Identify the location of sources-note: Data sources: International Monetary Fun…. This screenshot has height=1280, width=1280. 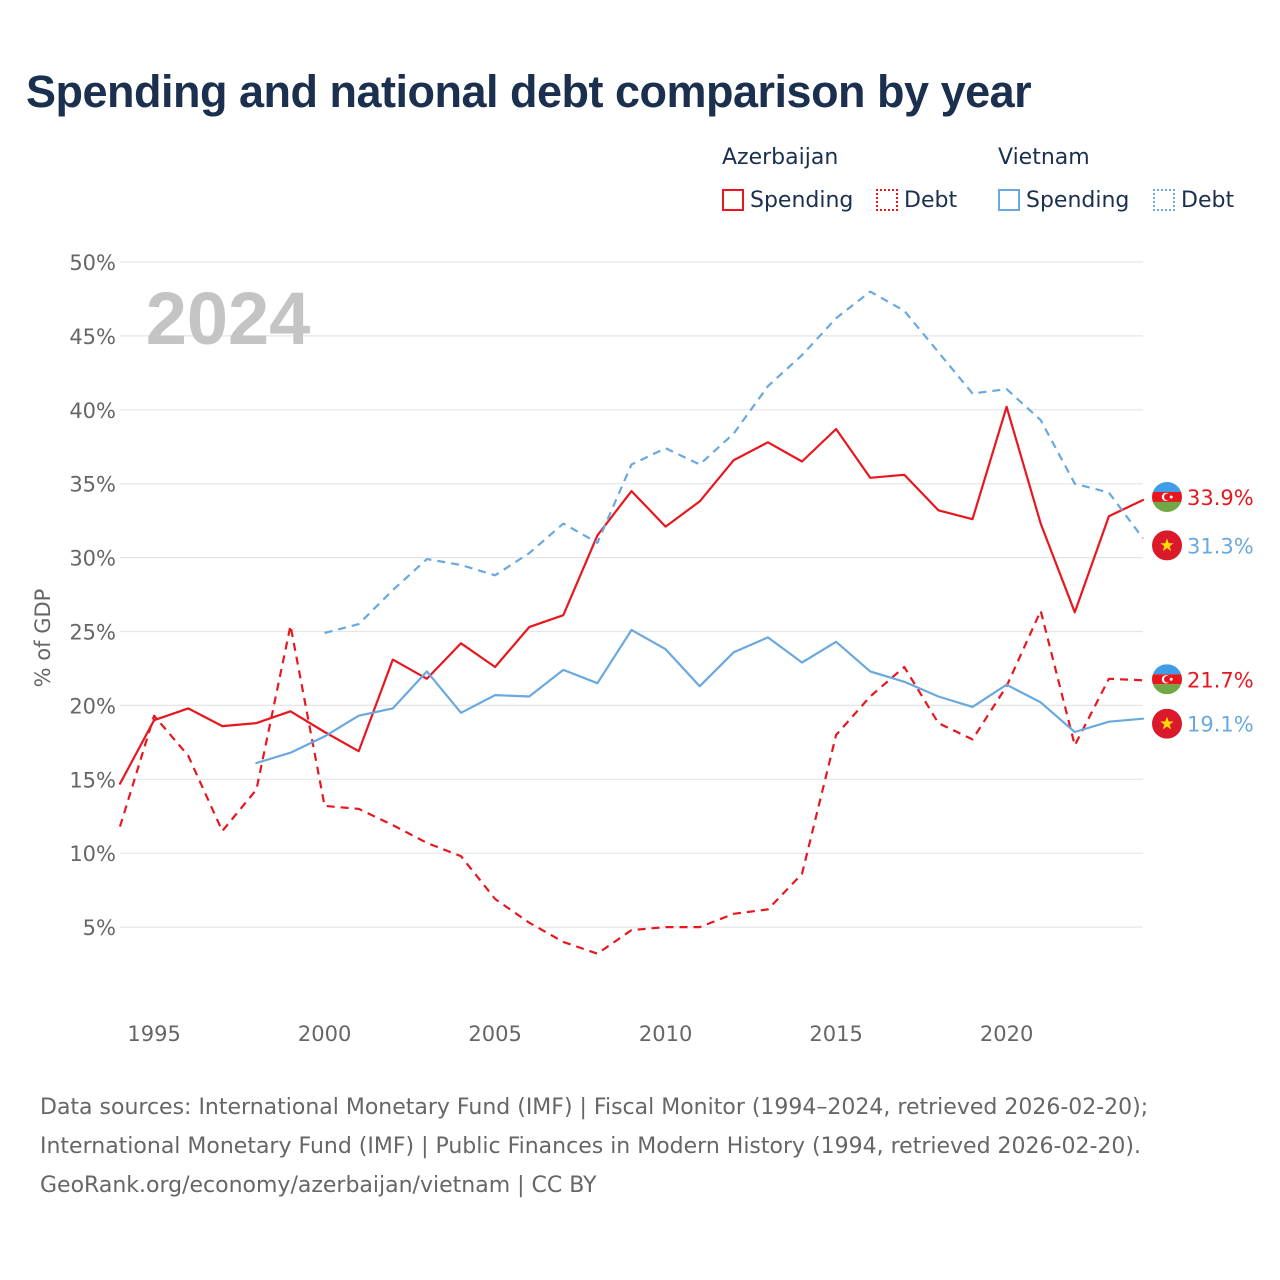
(594, 1146).